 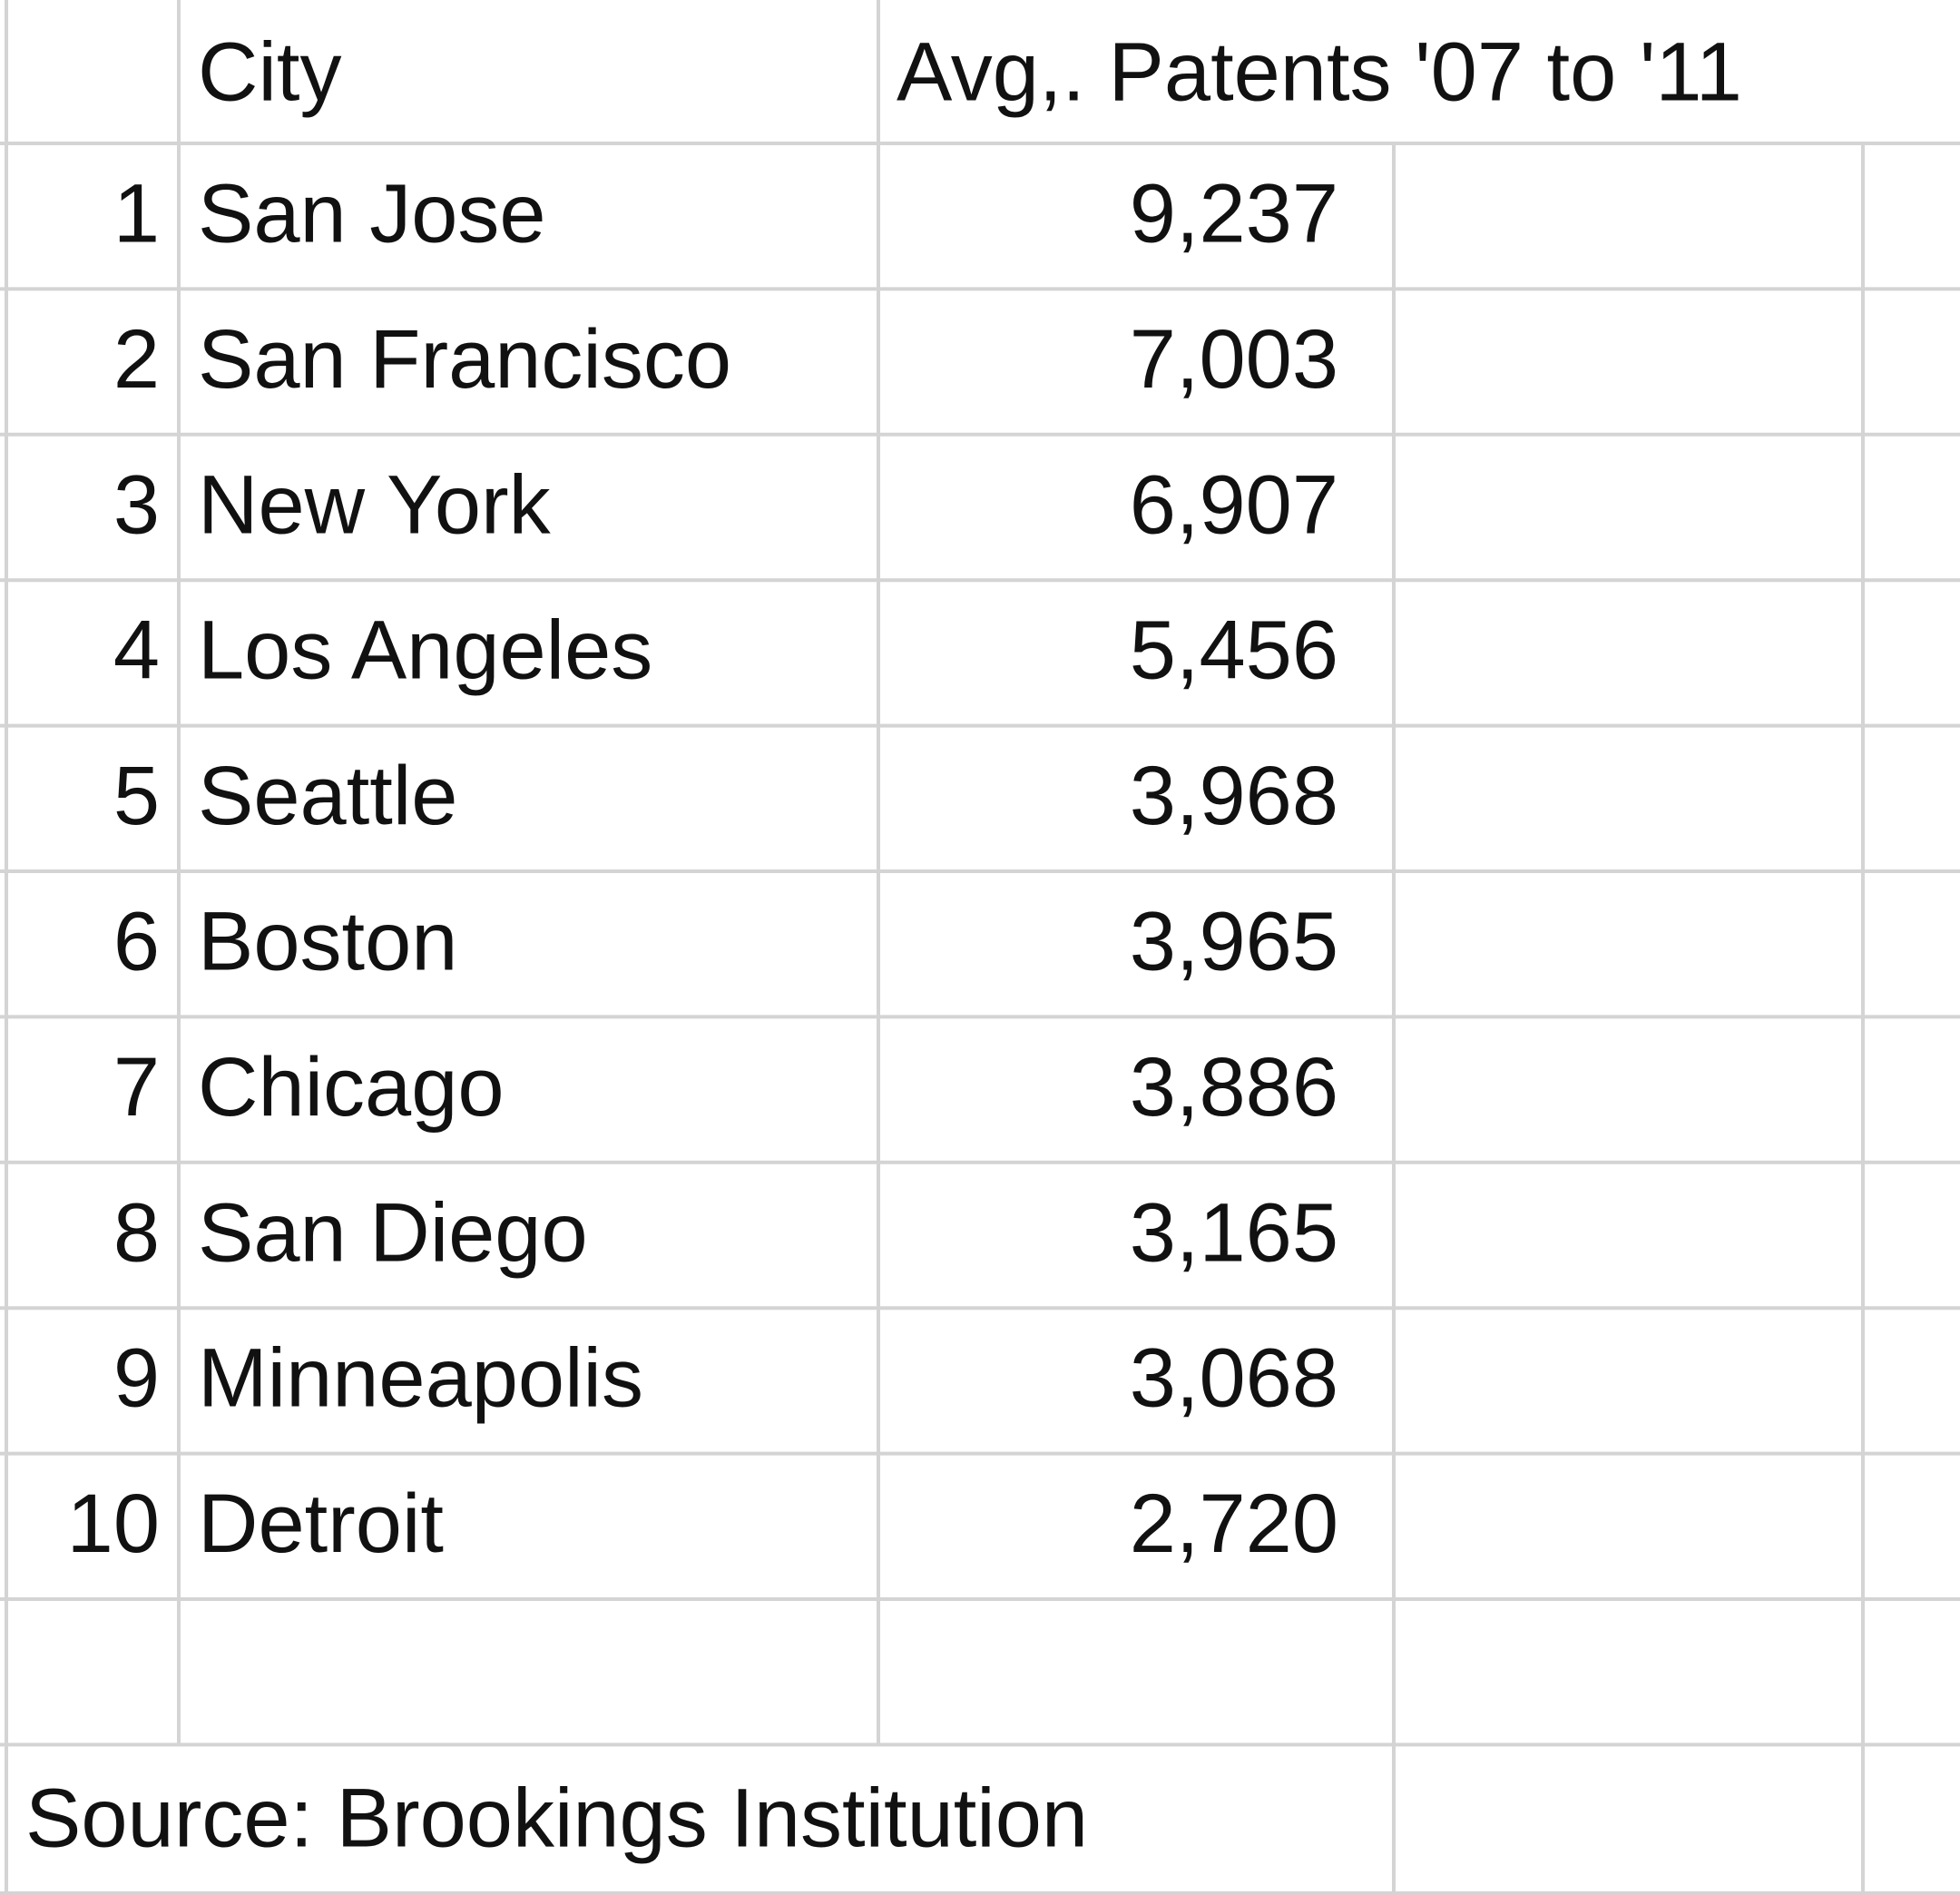 I want to click on patents-cell: 3,968, so click(x=1234, y=796).